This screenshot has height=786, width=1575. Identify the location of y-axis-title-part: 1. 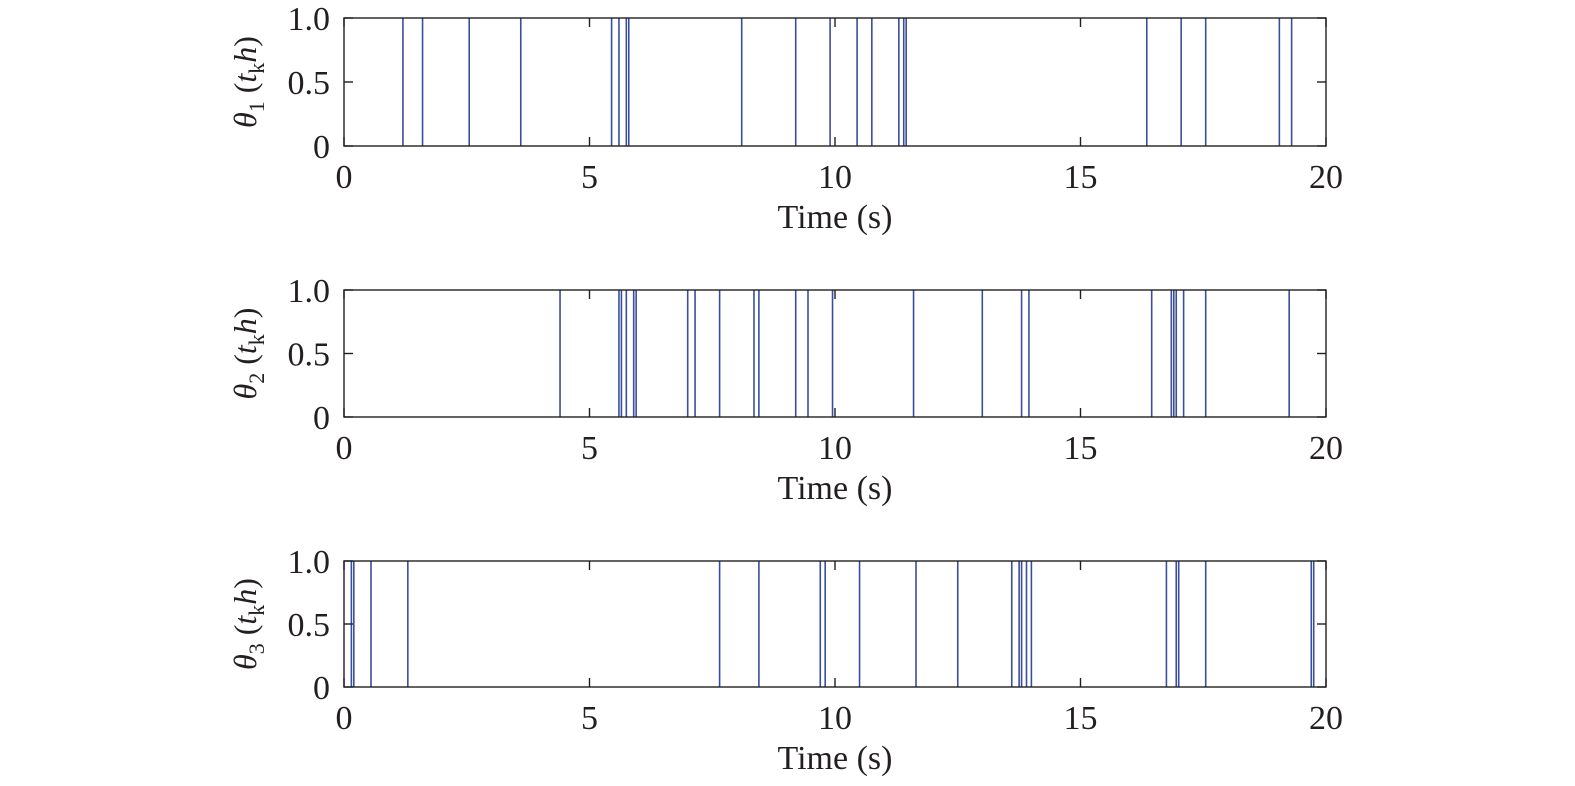
(256, 106).